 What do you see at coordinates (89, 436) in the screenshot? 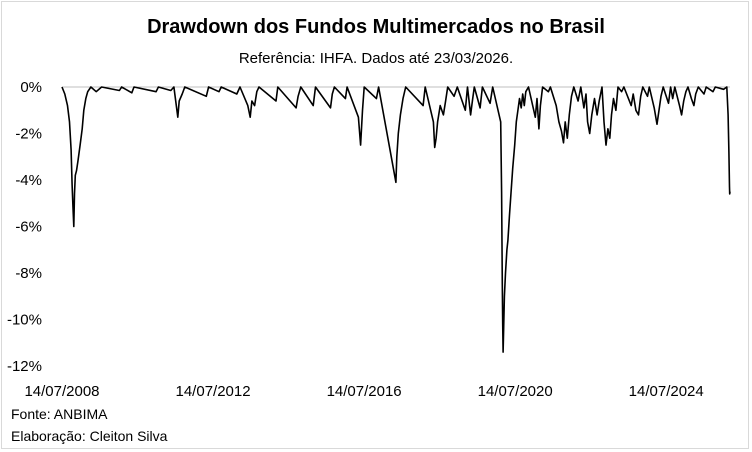
I see `author-note: Elaboração: Cleiton Silva` at bounding box center [89, 436].